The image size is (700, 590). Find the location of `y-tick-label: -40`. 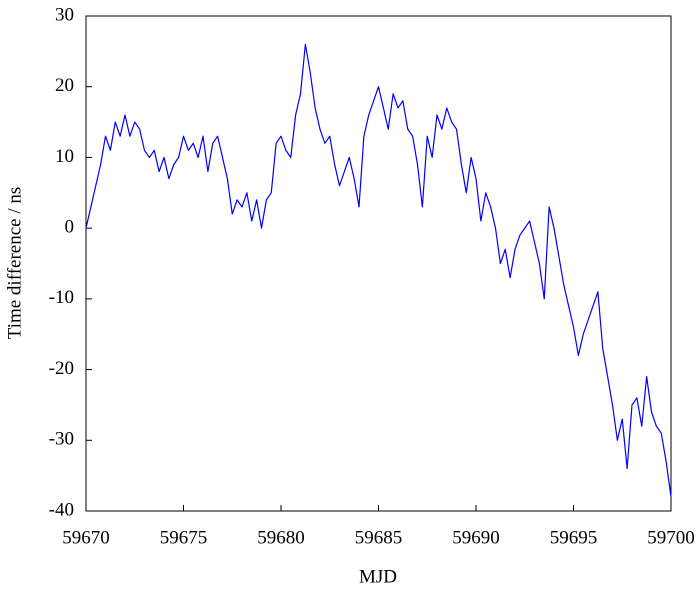

y-tick-label: -40 is located at coordinates (61, 509).